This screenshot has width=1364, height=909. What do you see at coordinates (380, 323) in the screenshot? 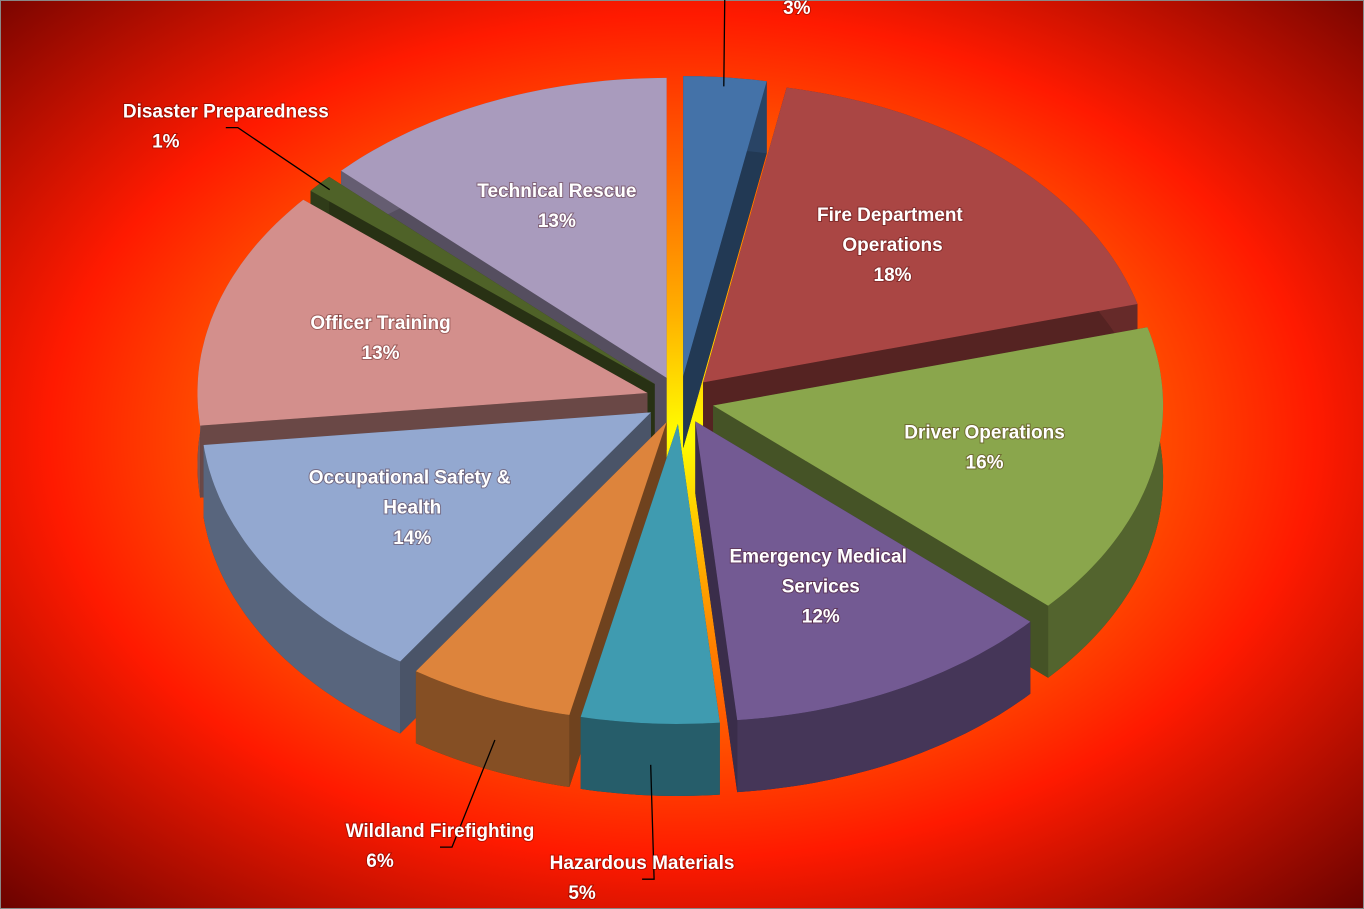
I see `slice-label: Officer Training` at bounding box center [380, 323].